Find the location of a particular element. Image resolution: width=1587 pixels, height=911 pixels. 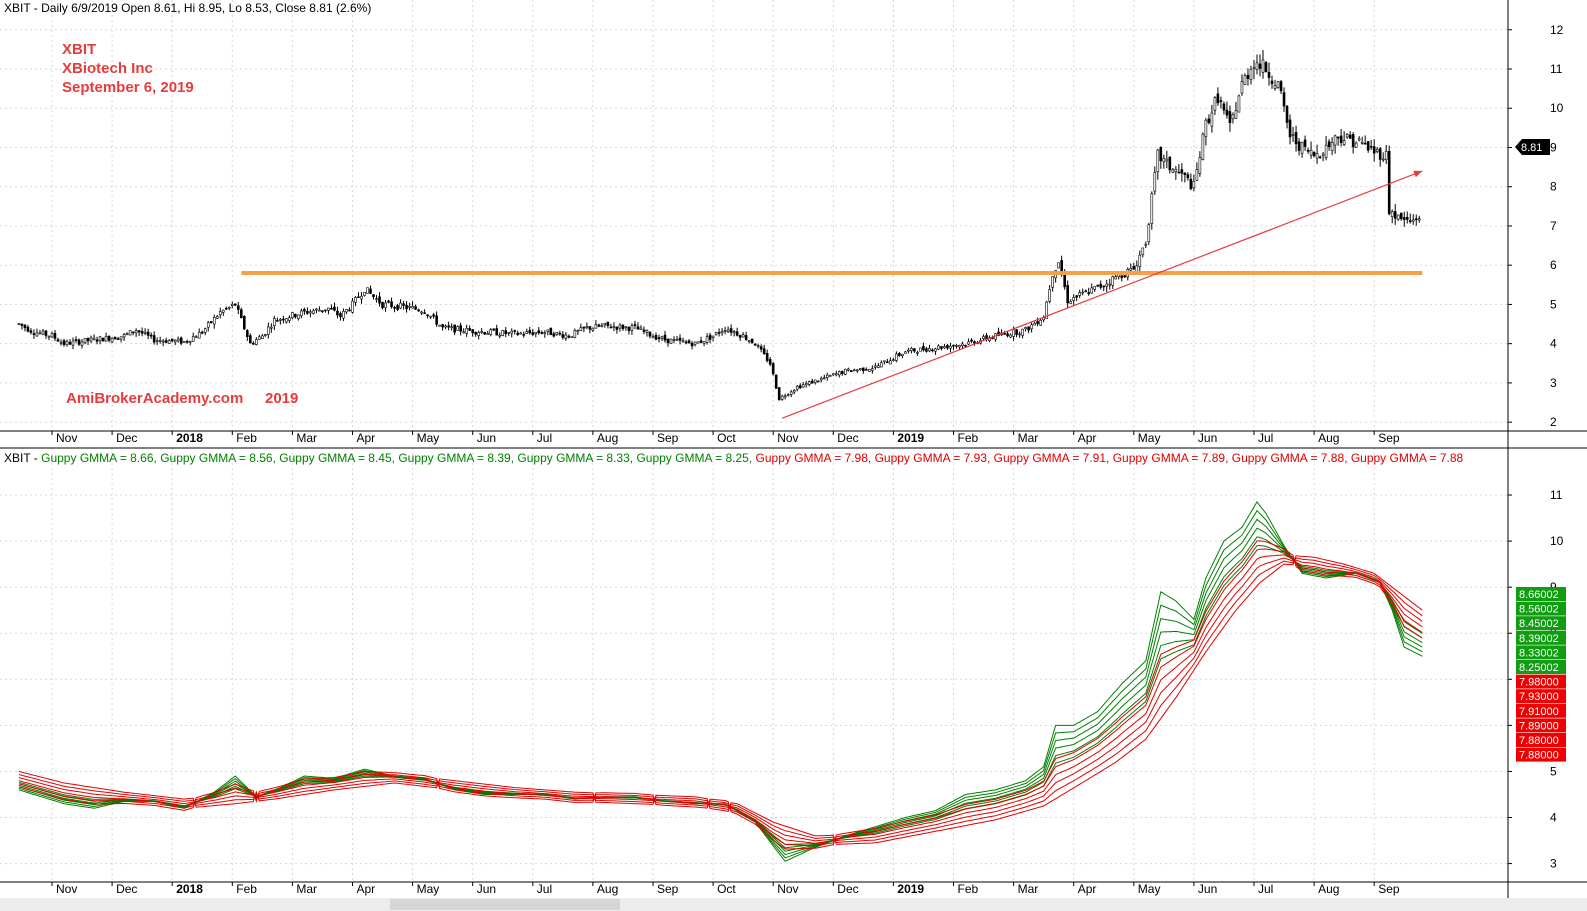

y-tick-label: 6 is located at coordinates (1553, 265).